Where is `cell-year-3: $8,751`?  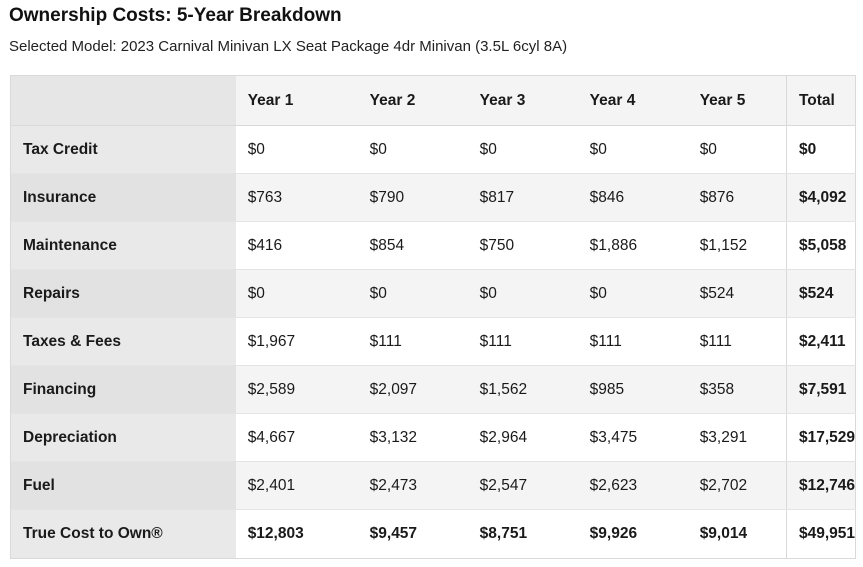 cell-year-3: $8,751 is located at coordinates (522, 534).